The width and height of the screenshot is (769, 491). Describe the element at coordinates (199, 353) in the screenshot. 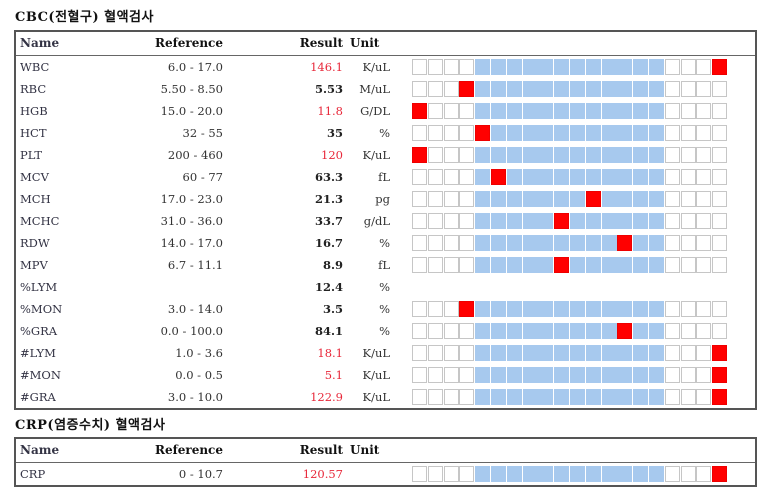

I see `reference-range: 1.0 - 3.6` at that location.